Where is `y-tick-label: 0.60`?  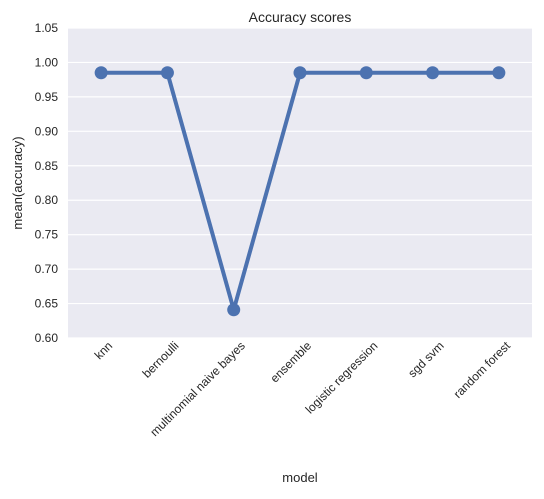
y-tick-label: 0.60 is located at coordinates (47, 338).